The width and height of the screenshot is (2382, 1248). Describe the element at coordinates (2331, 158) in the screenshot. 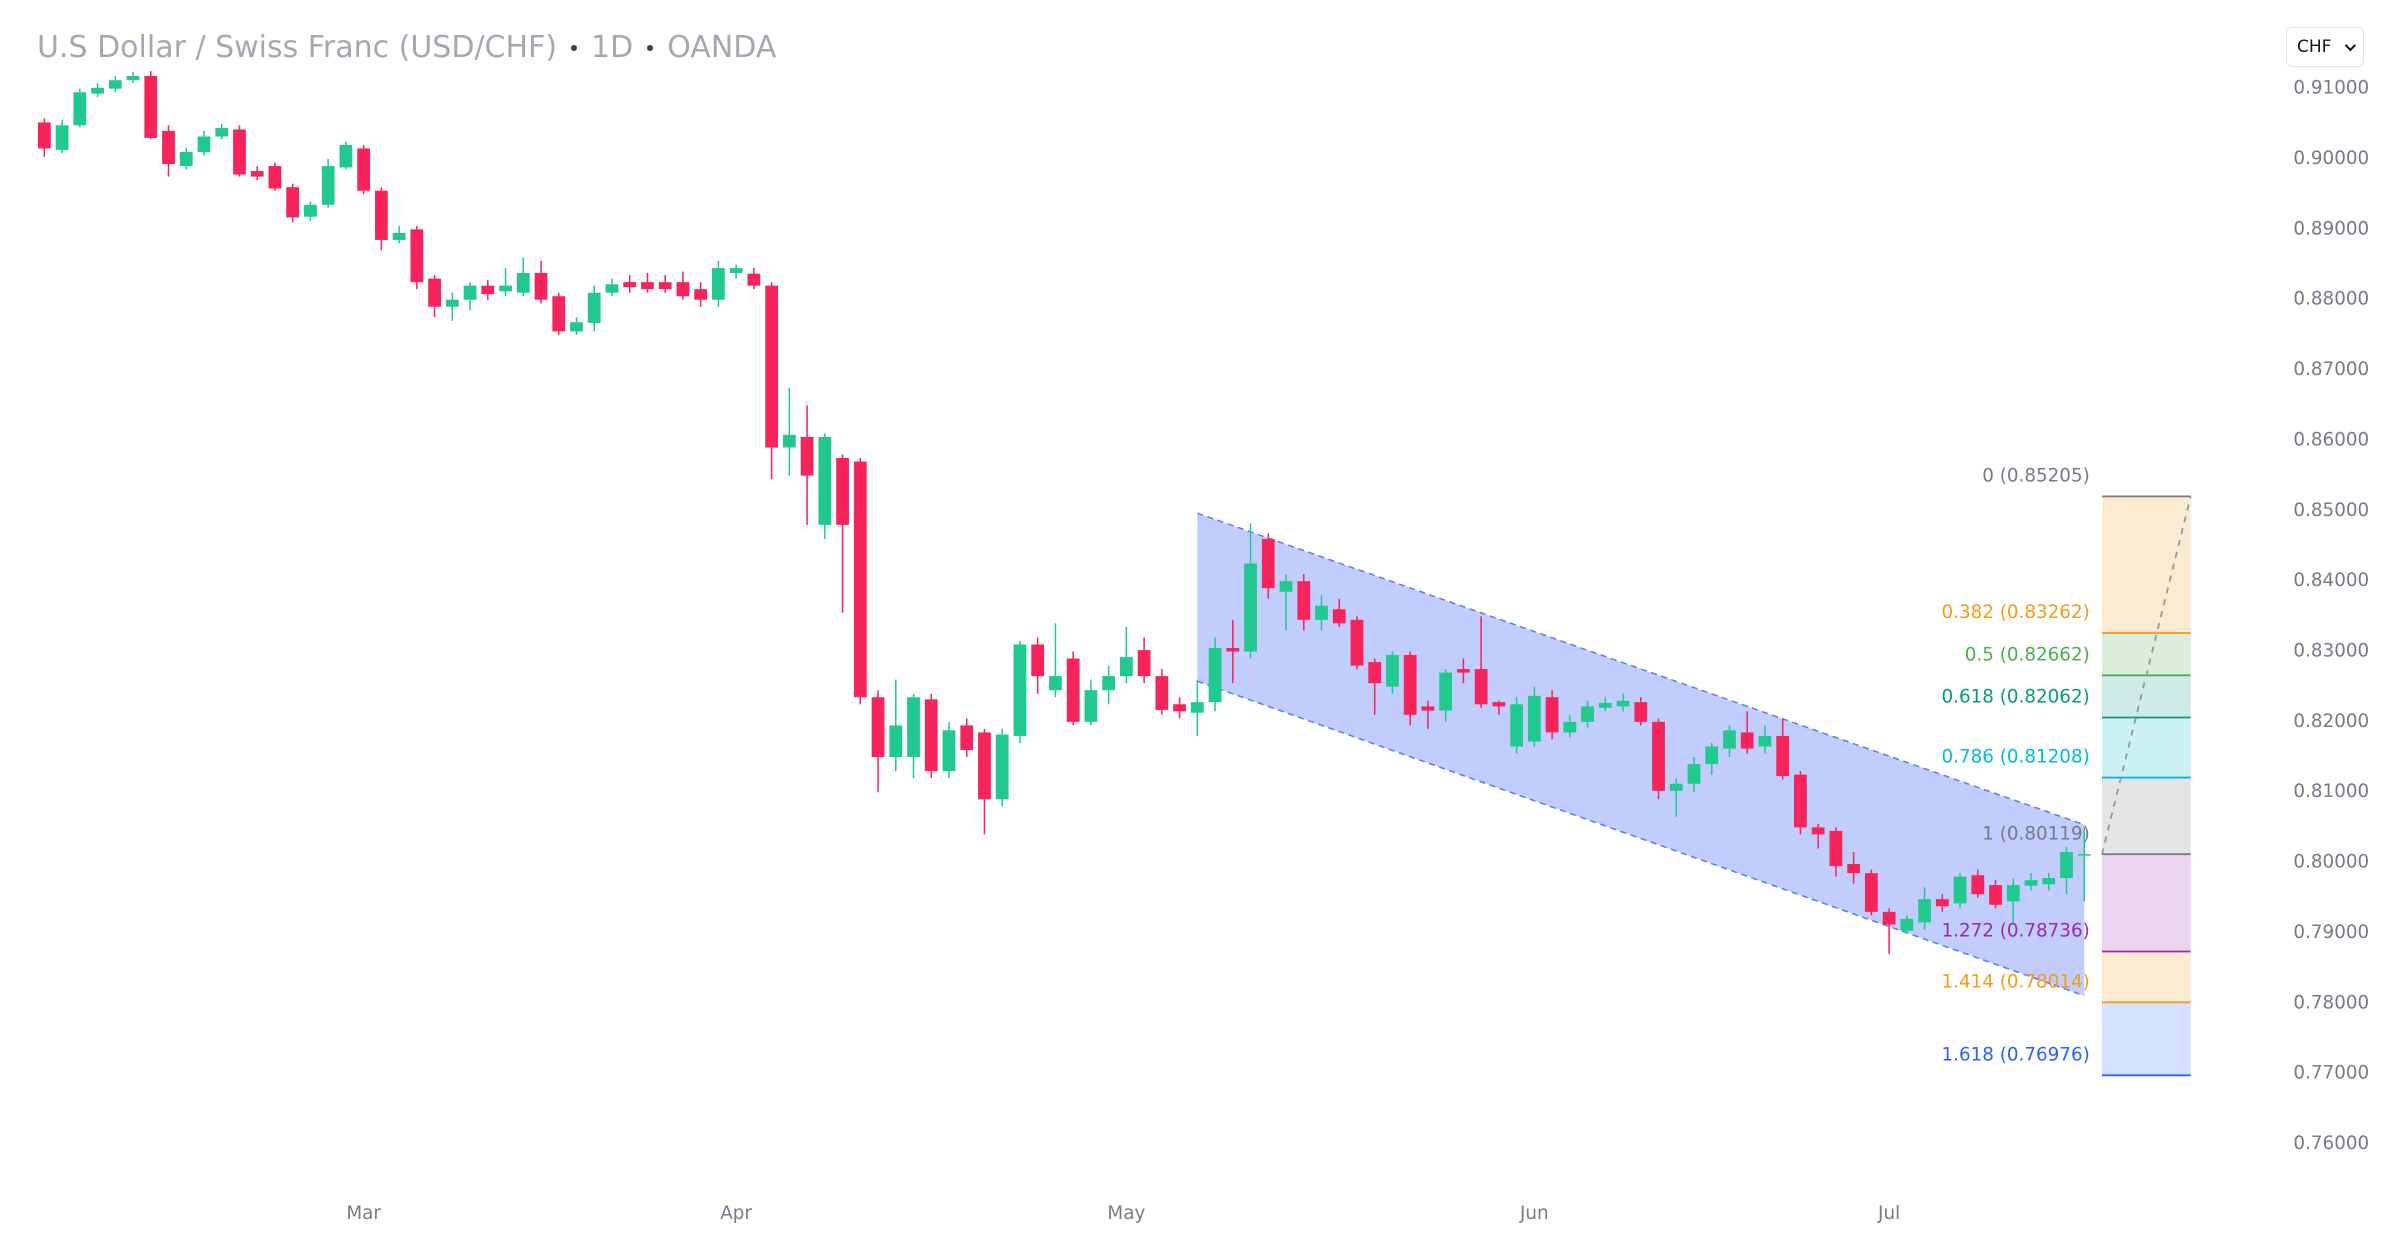

I see `y-tick-label: 0.90000` at that location.